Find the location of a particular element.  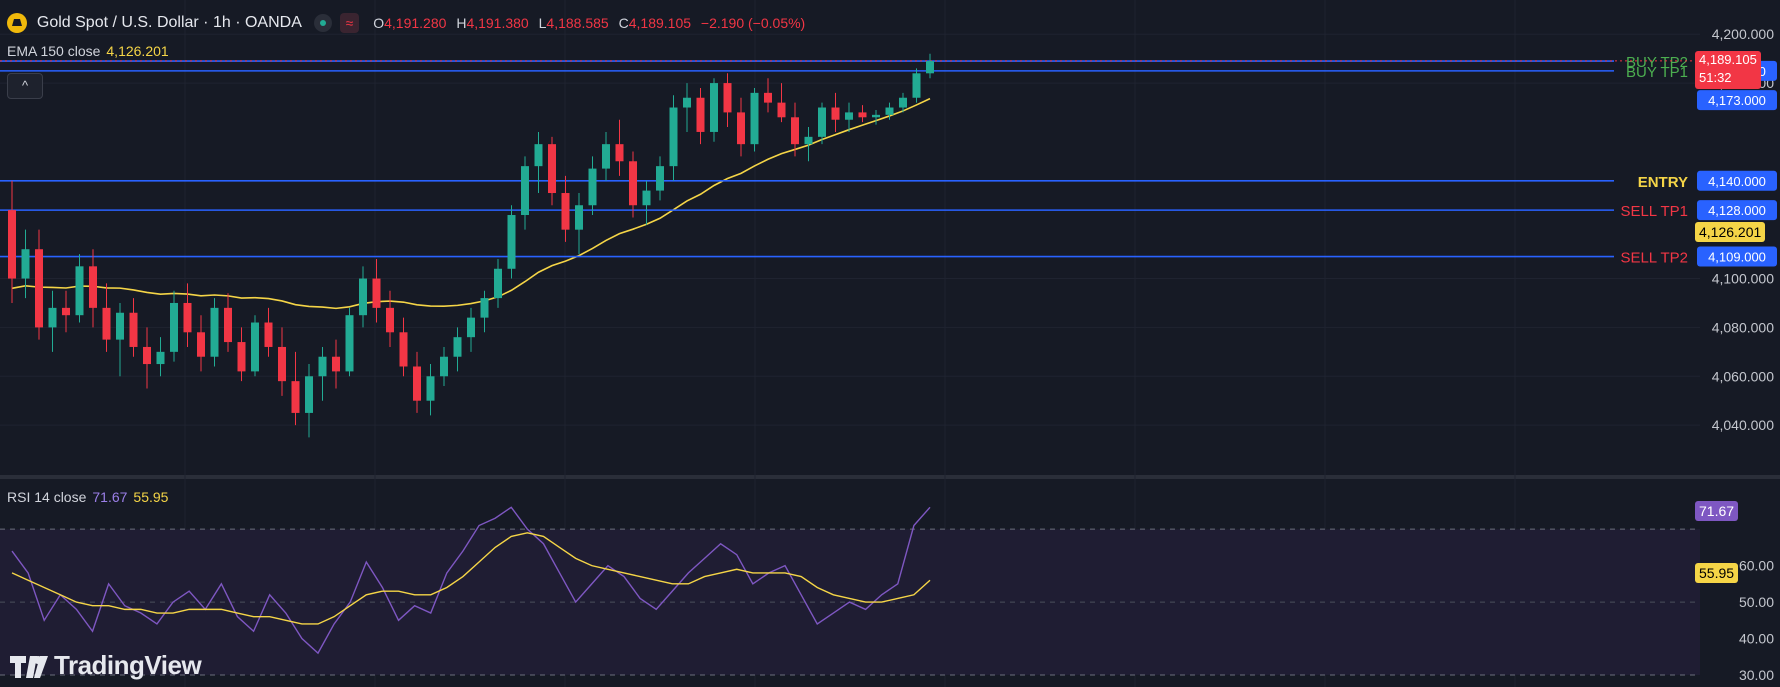

tradingview-watermark: TradingView is located at coordinates (106, 665).